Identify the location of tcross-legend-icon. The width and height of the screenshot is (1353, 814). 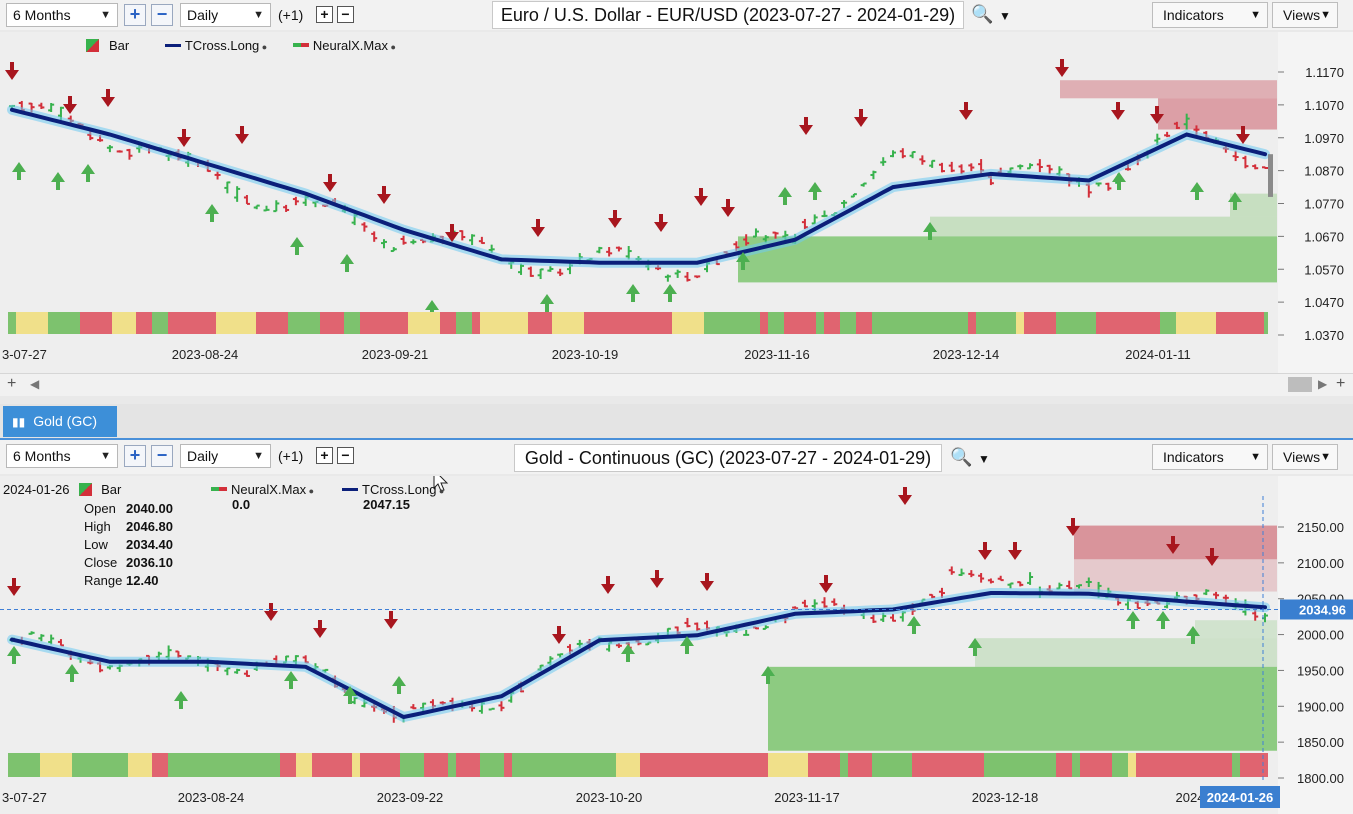
(172, 45).